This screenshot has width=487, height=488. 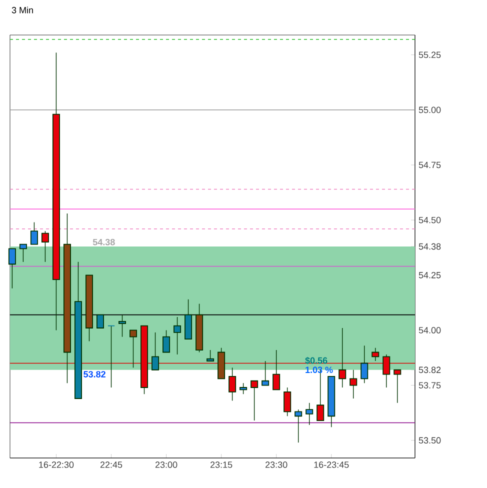 I want to click on y-tick-label: 53.50, so click(x=429, y=440).